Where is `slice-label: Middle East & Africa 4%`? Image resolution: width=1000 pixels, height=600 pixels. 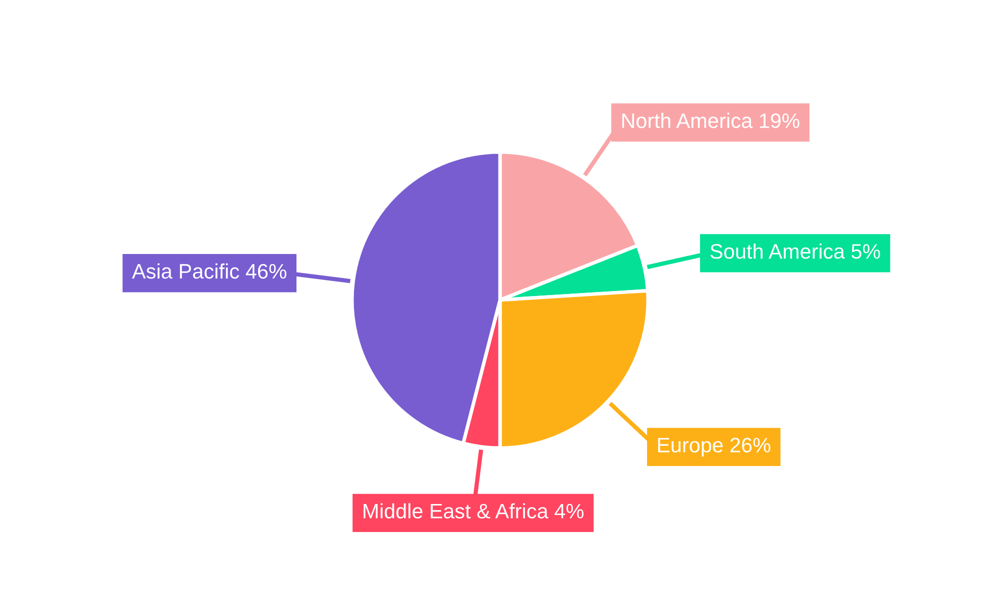
slice-label: Middle East & Africa 4% is located at coordinates (474, 510).